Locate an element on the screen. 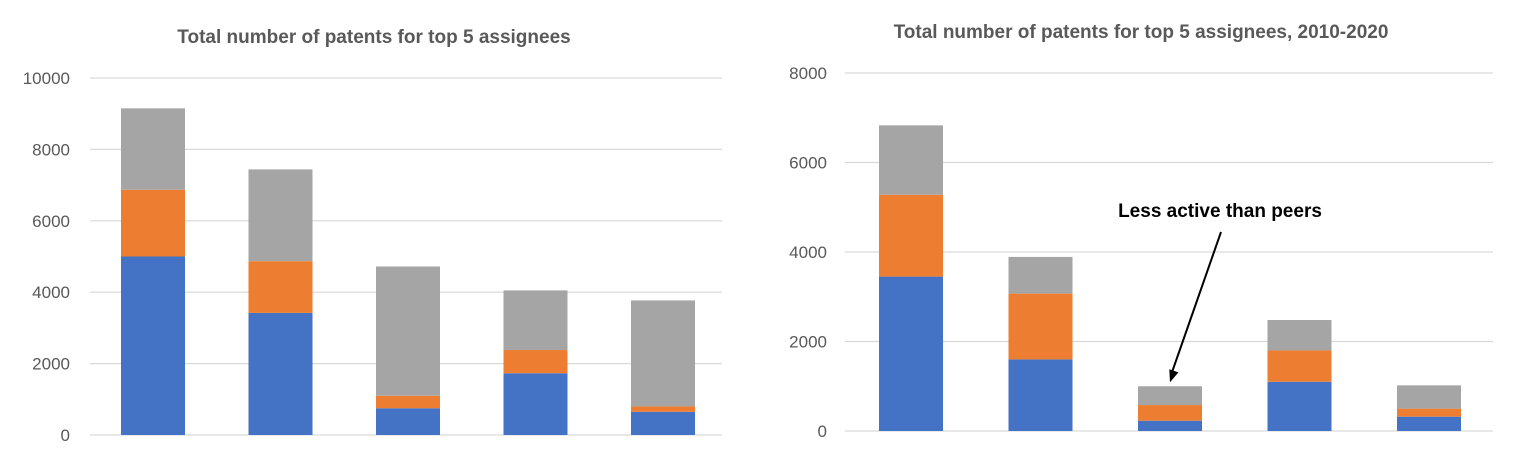  annotation-arrow is located at coordinates (1195, 307).